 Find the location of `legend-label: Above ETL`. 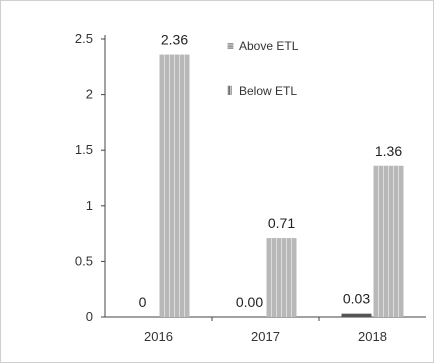

legend-label: Above ETL is located at coordinates (269, 46).